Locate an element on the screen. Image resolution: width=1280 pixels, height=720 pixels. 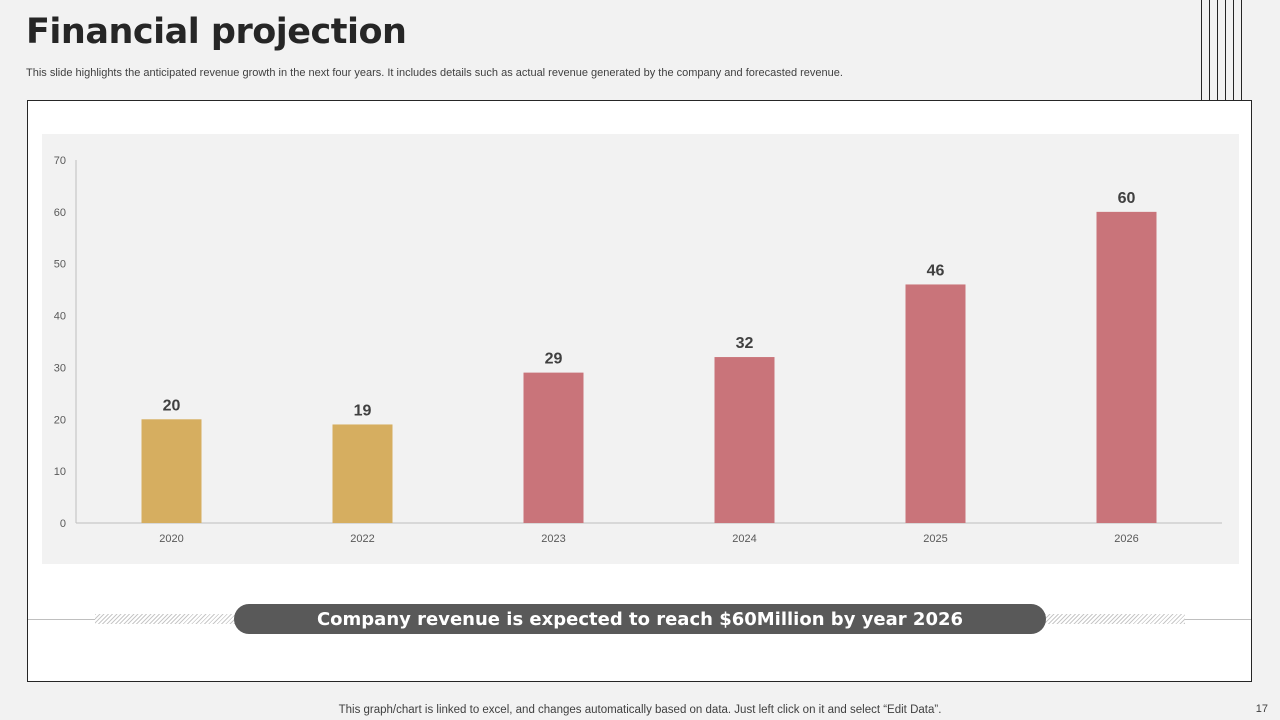
y-tick-label: 60 is located at coordinates (60, 213).